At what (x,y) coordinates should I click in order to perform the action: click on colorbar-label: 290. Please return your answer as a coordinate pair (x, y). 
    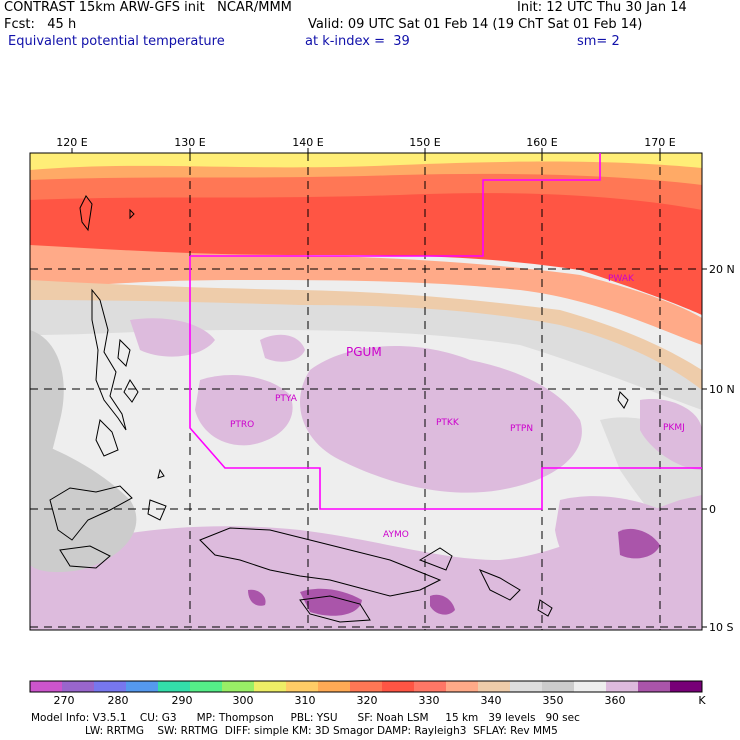
    Looking at the image, I should click on (182, 700).